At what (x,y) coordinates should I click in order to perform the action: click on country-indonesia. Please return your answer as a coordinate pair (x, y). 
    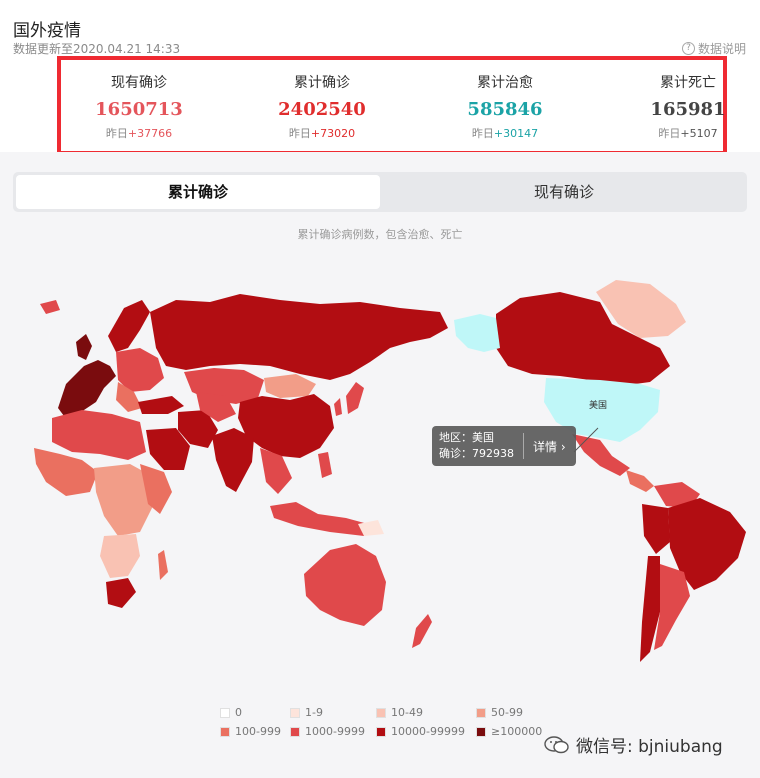
    Looking at the image, I should click on (319, 519).